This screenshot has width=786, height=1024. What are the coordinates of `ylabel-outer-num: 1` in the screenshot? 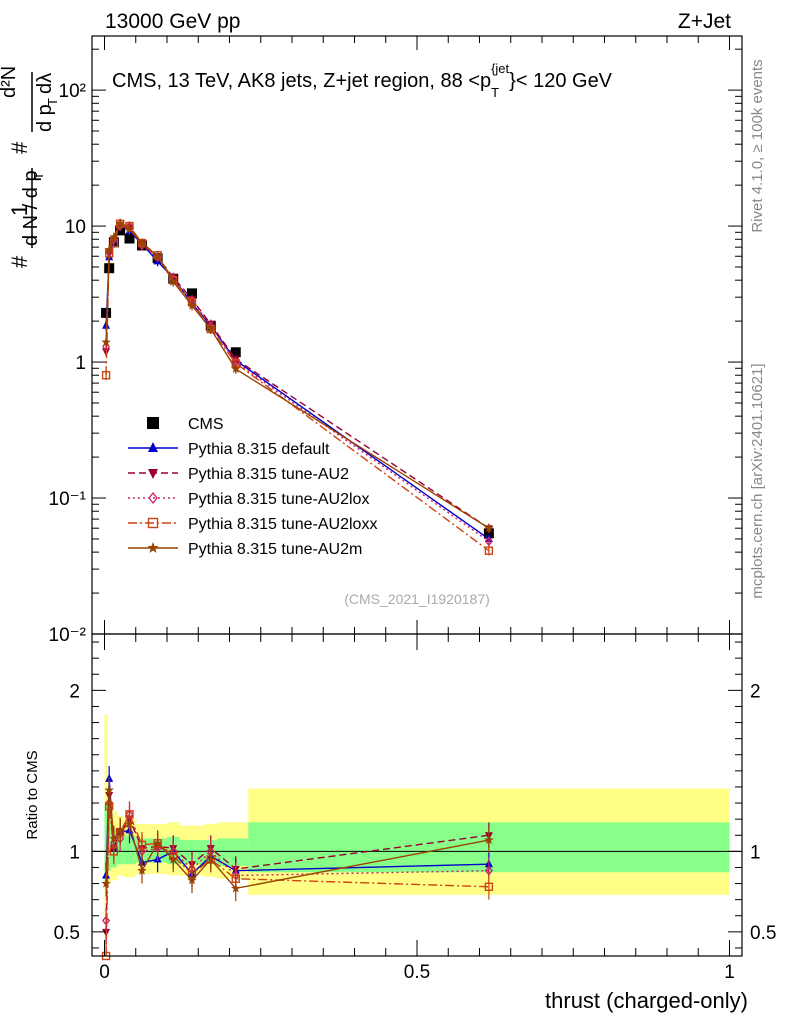 It's located at (19, 210).